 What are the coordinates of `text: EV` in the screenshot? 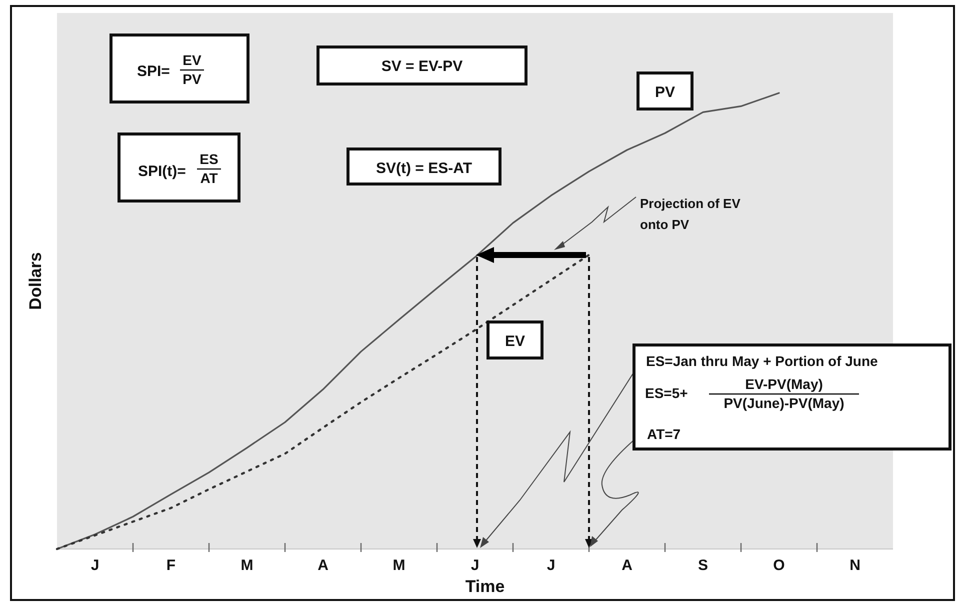 It's located at (192, 60).